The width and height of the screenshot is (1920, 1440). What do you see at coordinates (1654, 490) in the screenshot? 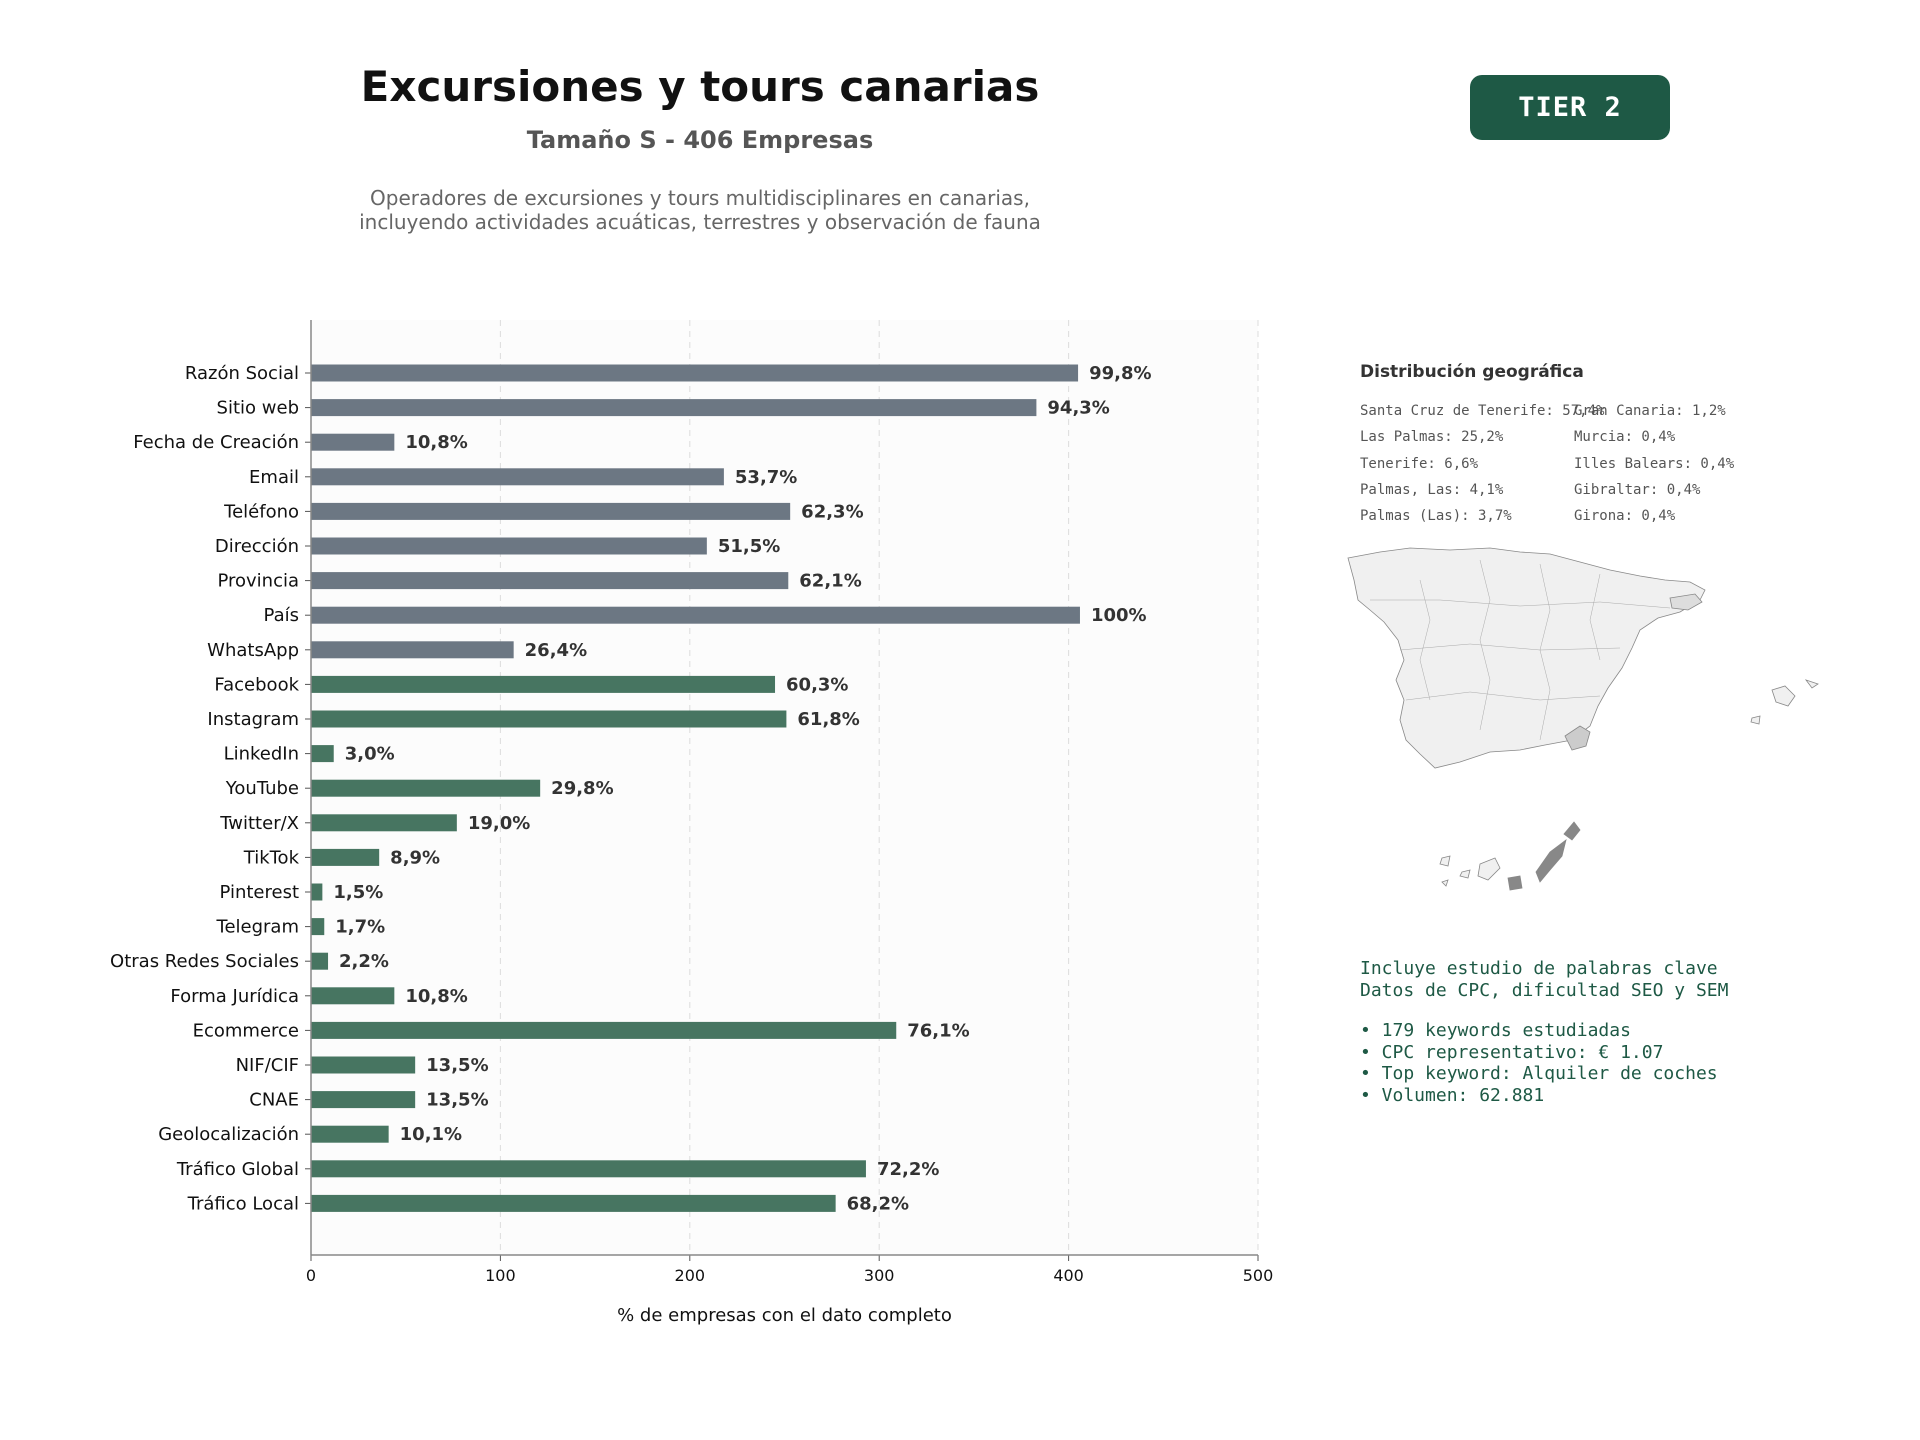
I see `geo-item: Gibraltar: 0,4%` at bounding box center [1654, 490].